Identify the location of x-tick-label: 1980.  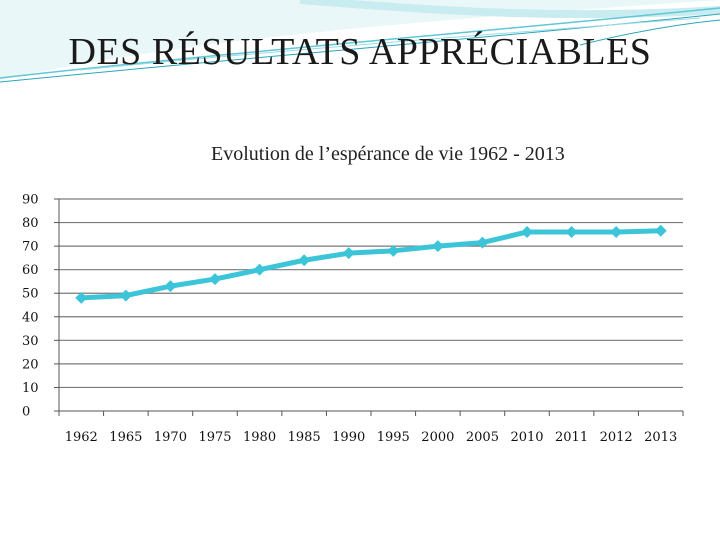
(259, 437).